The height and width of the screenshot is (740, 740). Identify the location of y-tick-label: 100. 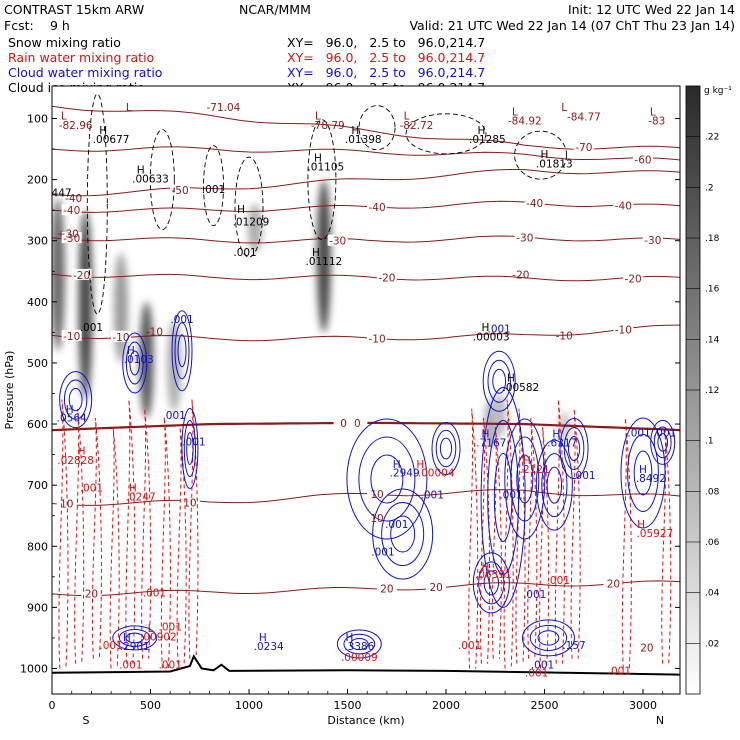
(37, 119).